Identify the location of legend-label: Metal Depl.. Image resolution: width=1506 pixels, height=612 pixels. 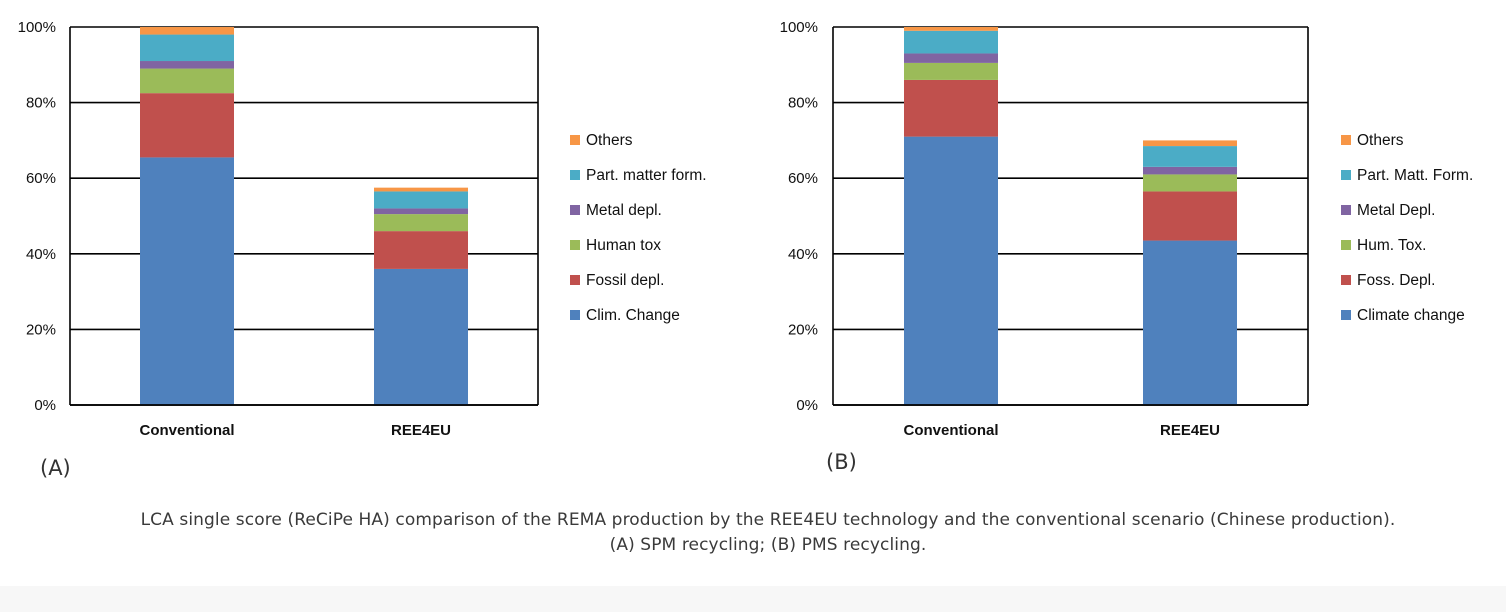
(1396, 210).